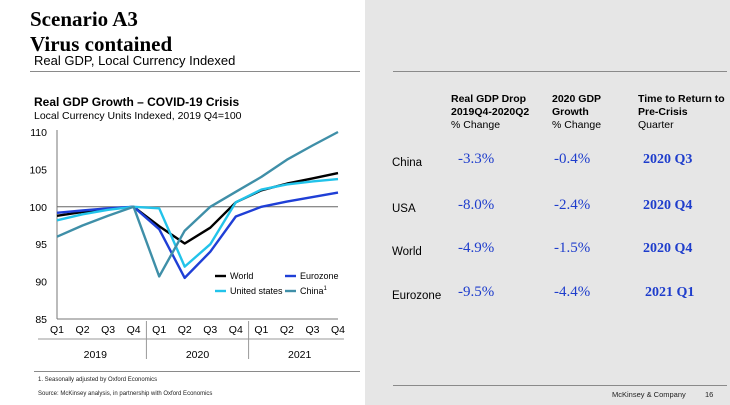 This screenshot has height=405, width=730. Describe the element at coordinates (135, 60) in the screenshot. I see `slide-subtitle: Real GDP, Local Currency Indexed` at that location.